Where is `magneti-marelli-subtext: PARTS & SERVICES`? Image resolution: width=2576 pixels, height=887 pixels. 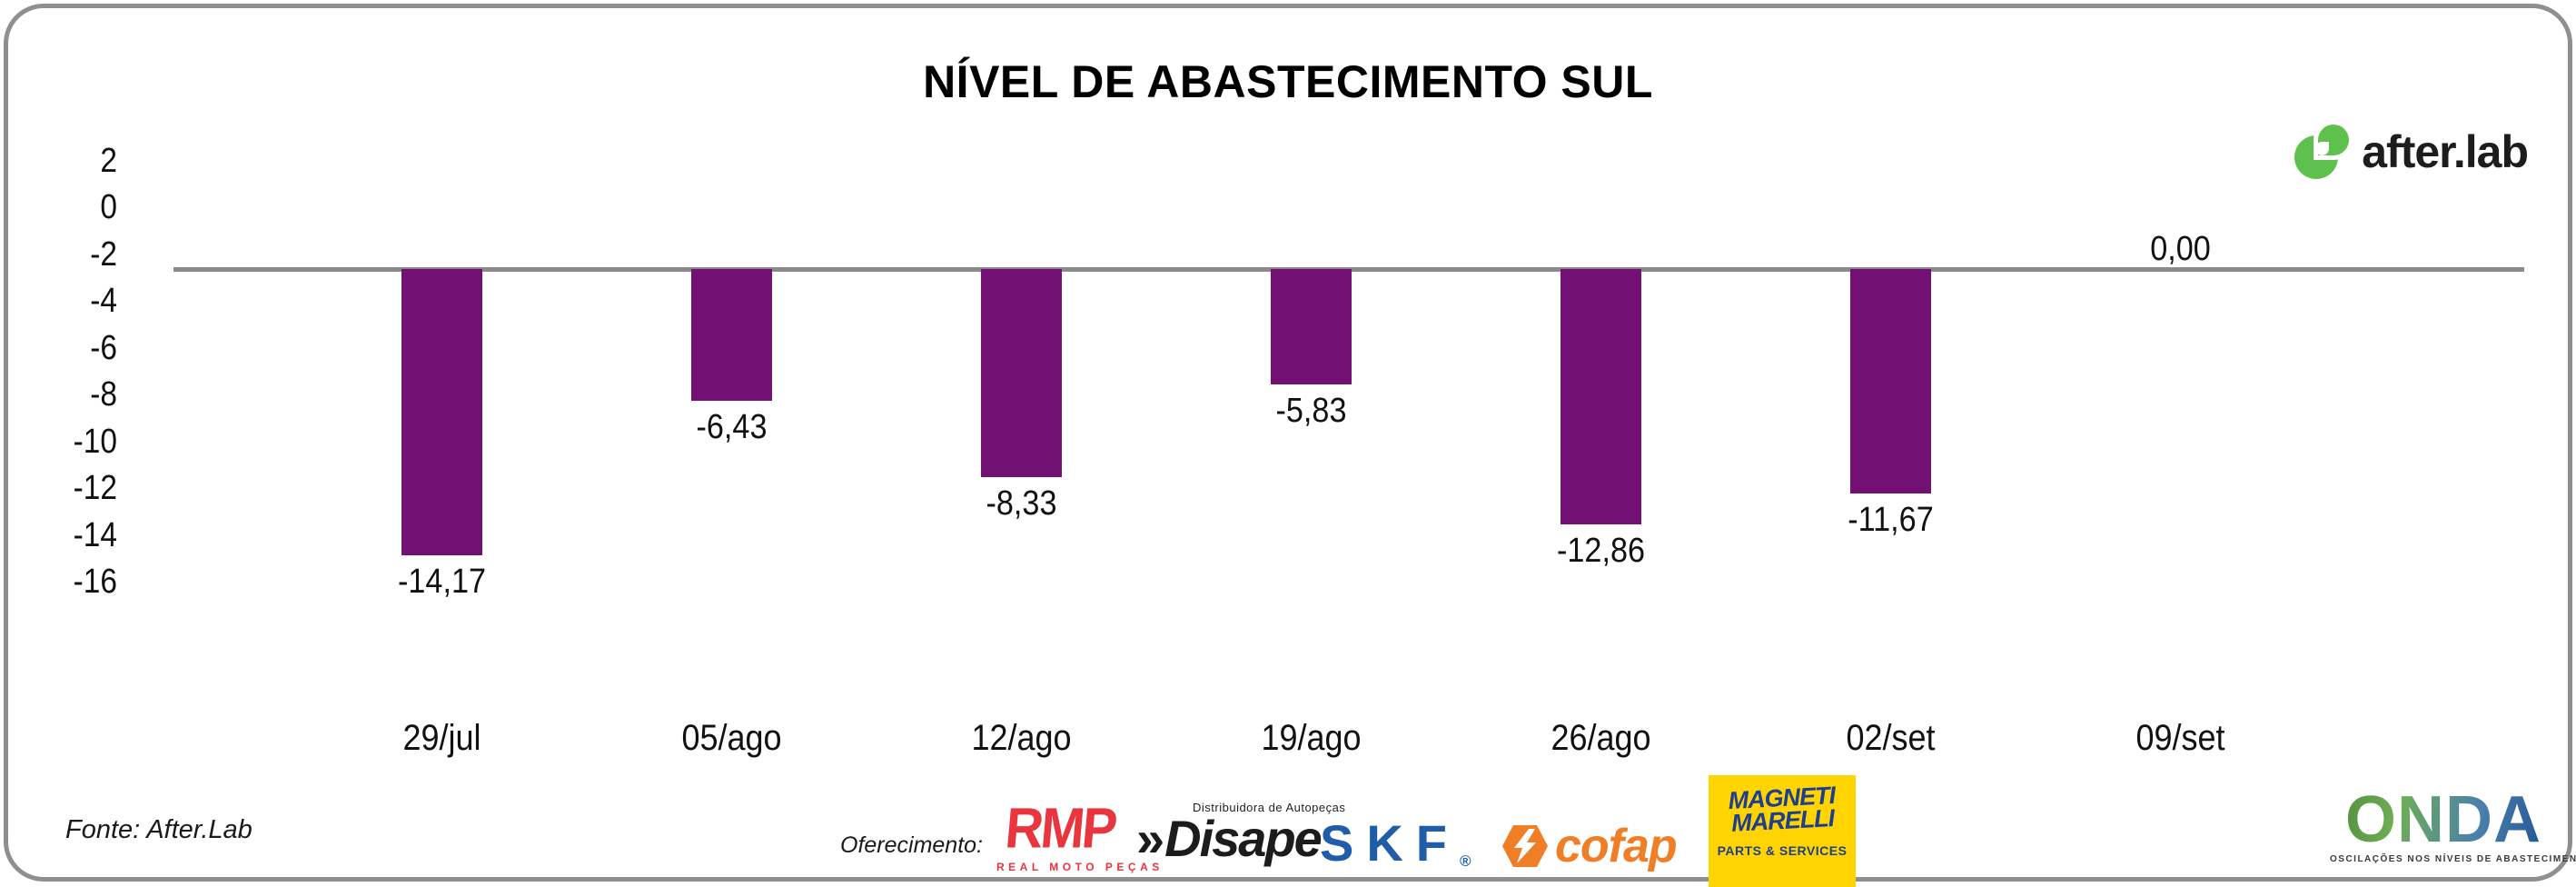
magneti-marelli-subtext: PARTS & SERVICES is located at coordinates (1782, 850).